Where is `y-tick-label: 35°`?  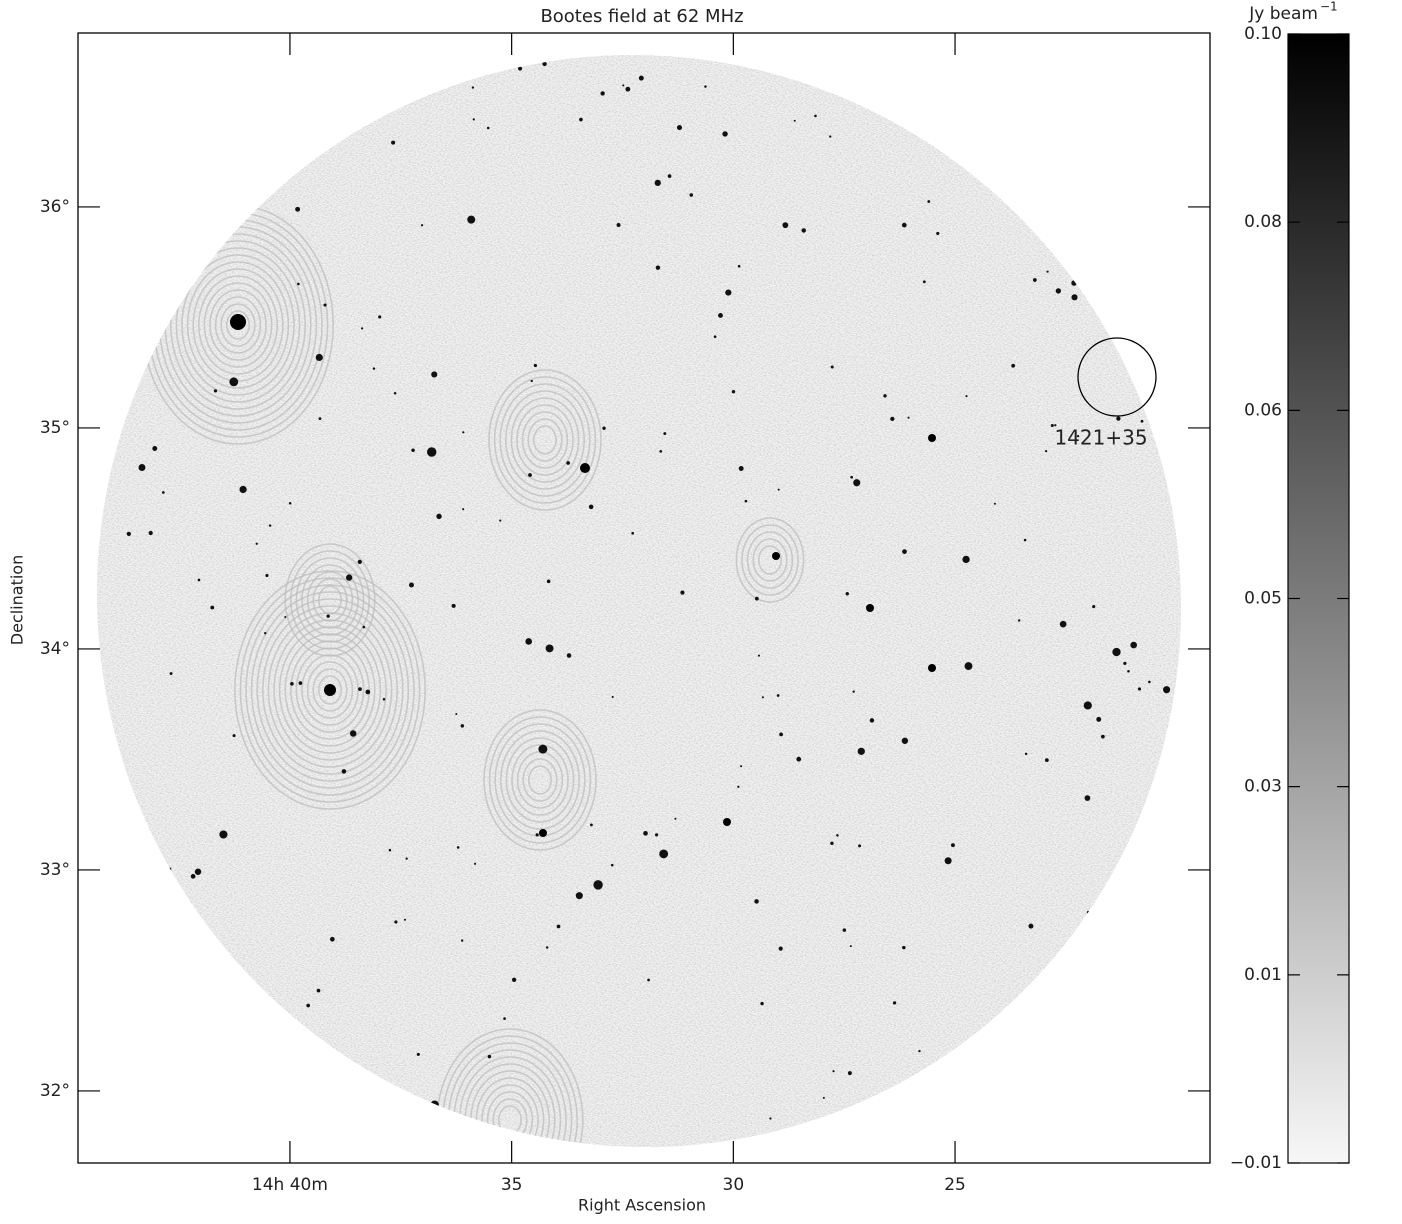
y-tick-label: 35° is located at coordinates (55, 428).